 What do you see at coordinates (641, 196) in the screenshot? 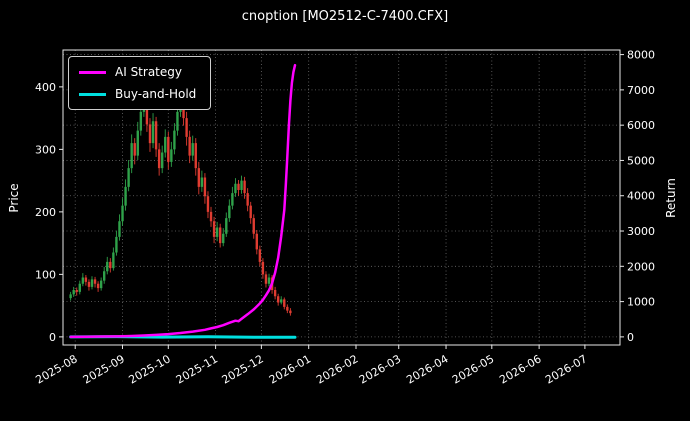
I see `y-right-tick-label: 4000` at bounding box center [641, 196].